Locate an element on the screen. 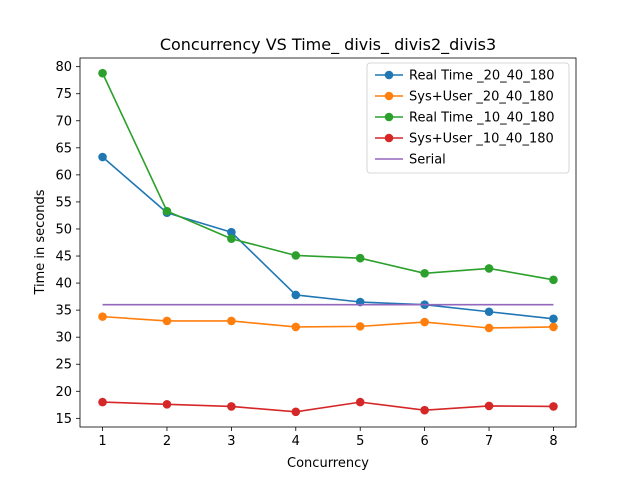 Image resolution: width=640 pixels, height=480 pixels. x-axis-label: Concurrency is located at coordinates (328, 463).